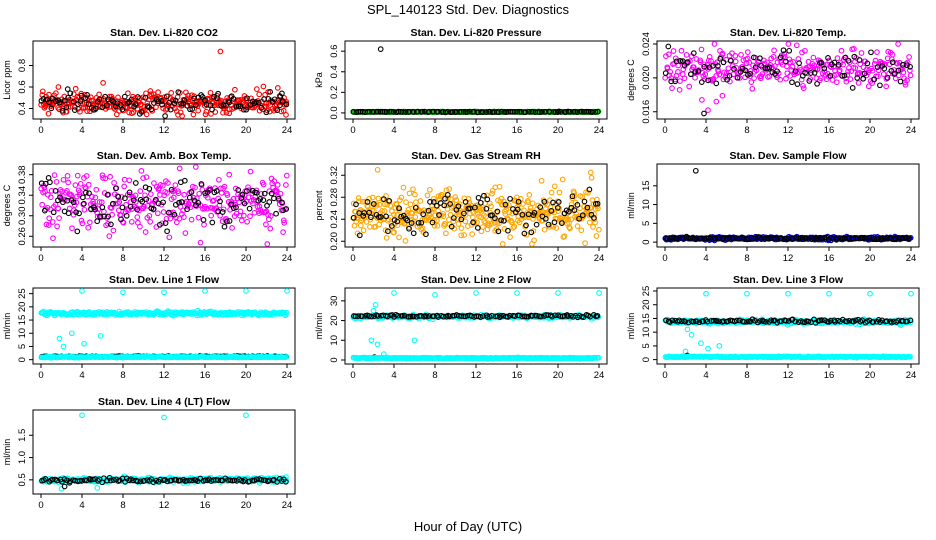 Image resolution: width=936 pixels, height=540 pixels. What do you see at coordinates (319, 205) in the screenshot?
I see `y-axis-label: percent` at bounding box center [319, 205].